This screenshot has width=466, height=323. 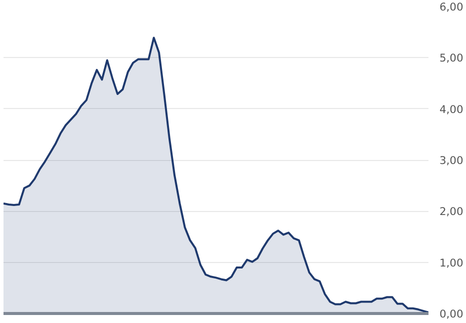 What do you see at coordinates (452, 109) in the screenshot?
I see `y-tick-label: 4,00` at bounding box center [452, 109].